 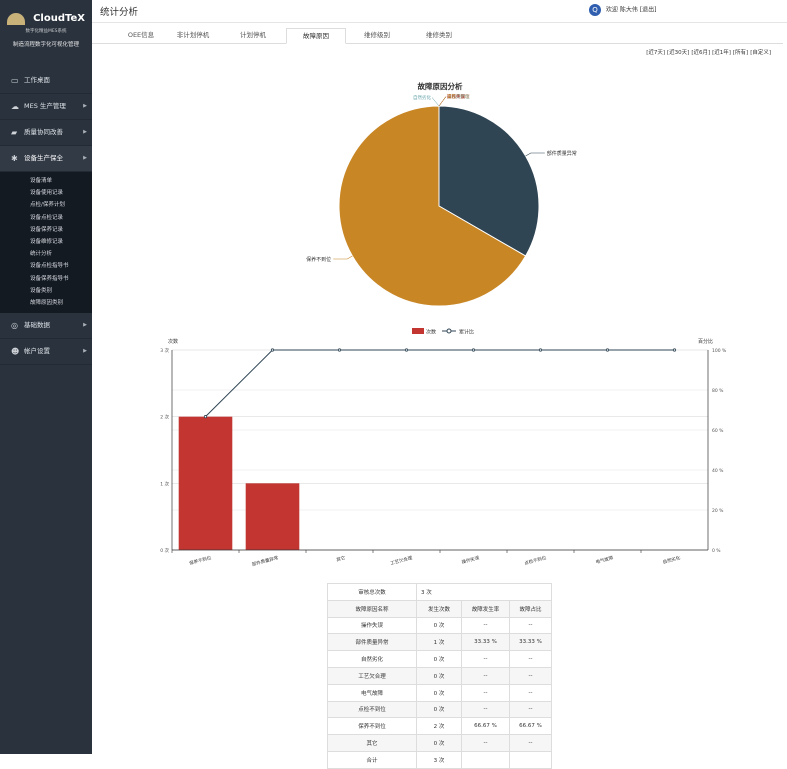 I want to click on y-axis-right-name: 百分比, so click(x=705, y=341).